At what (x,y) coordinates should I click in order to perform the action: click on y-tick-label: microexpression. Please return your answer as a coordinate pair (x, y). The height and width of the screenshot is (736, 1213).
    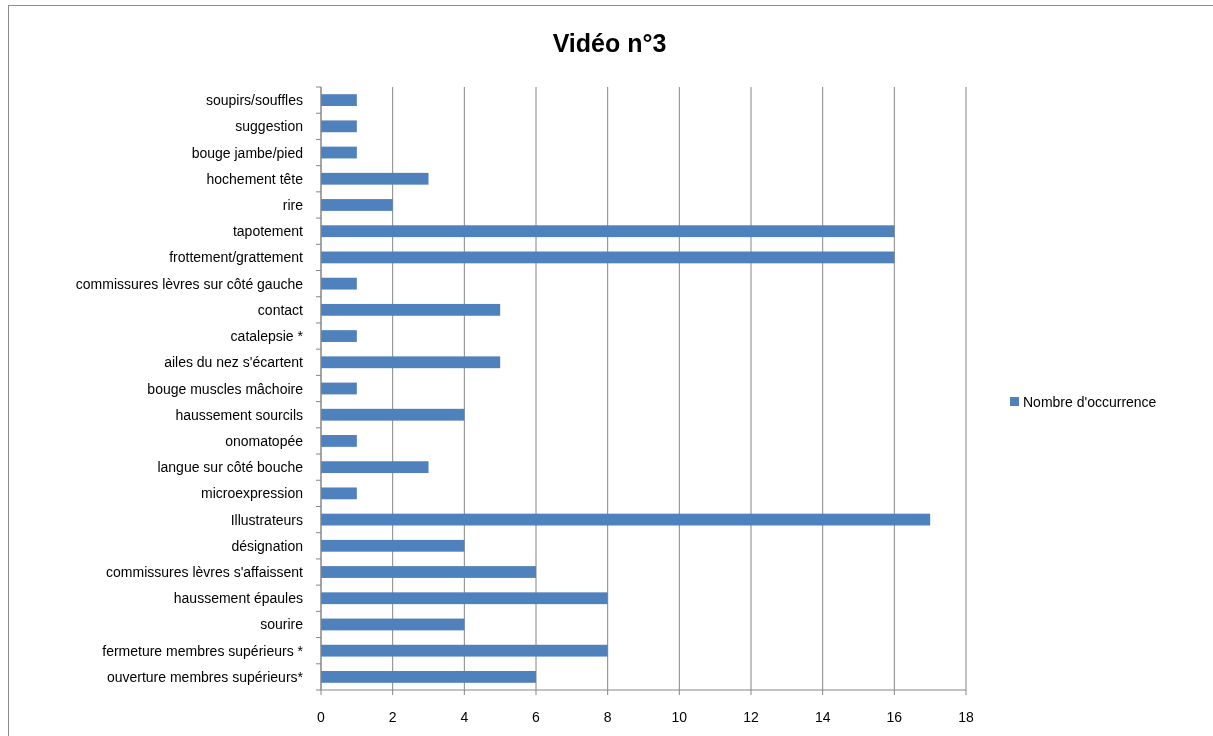
    Looking at the image, I should click on (252, 493).